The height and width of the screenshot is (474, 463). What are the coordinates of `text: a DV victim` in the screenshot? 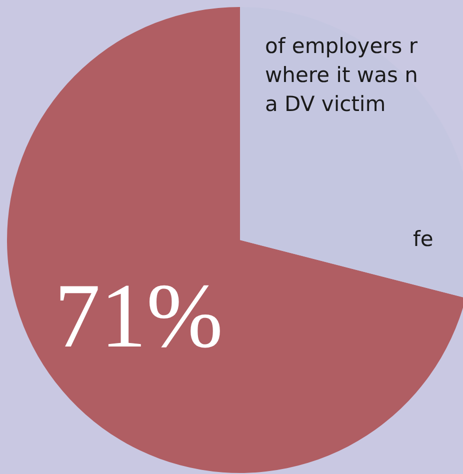 It's located at (325, 104).